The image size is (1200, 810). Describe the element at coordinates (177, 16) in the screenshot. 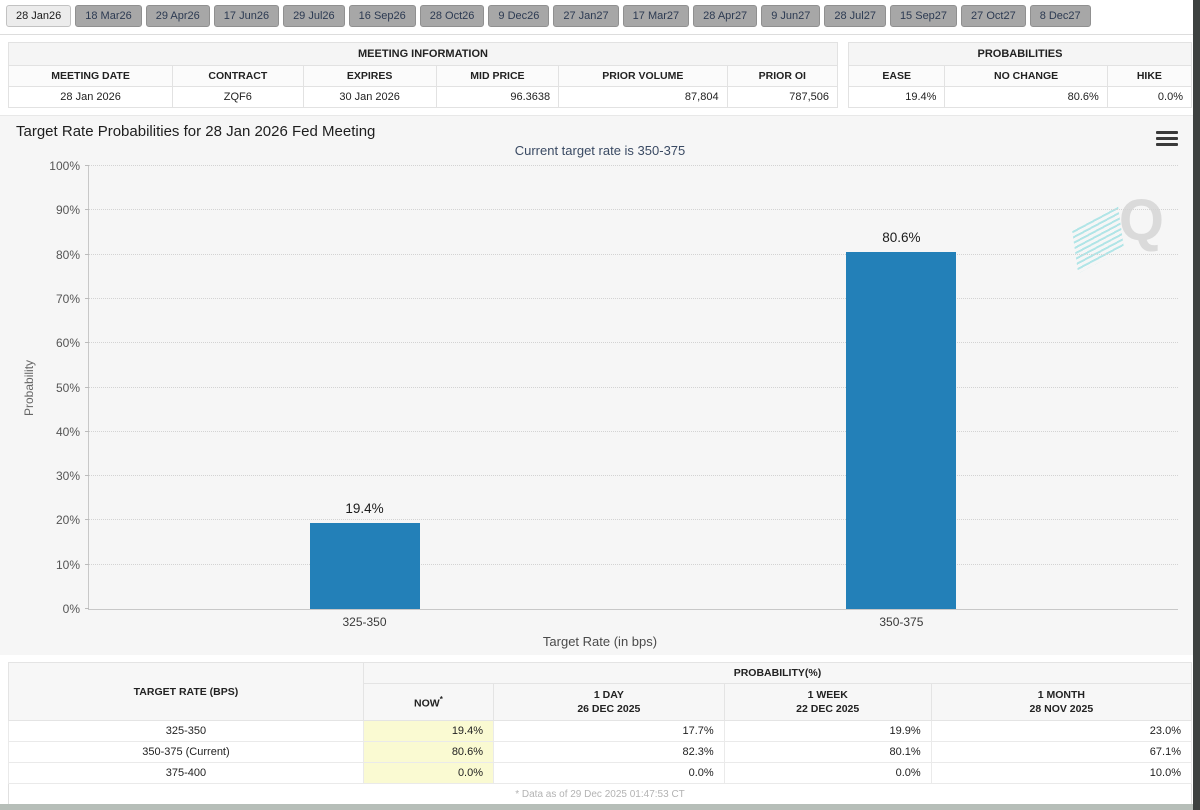

I see `tab-29-apr26: 29 Apr26` at that location.